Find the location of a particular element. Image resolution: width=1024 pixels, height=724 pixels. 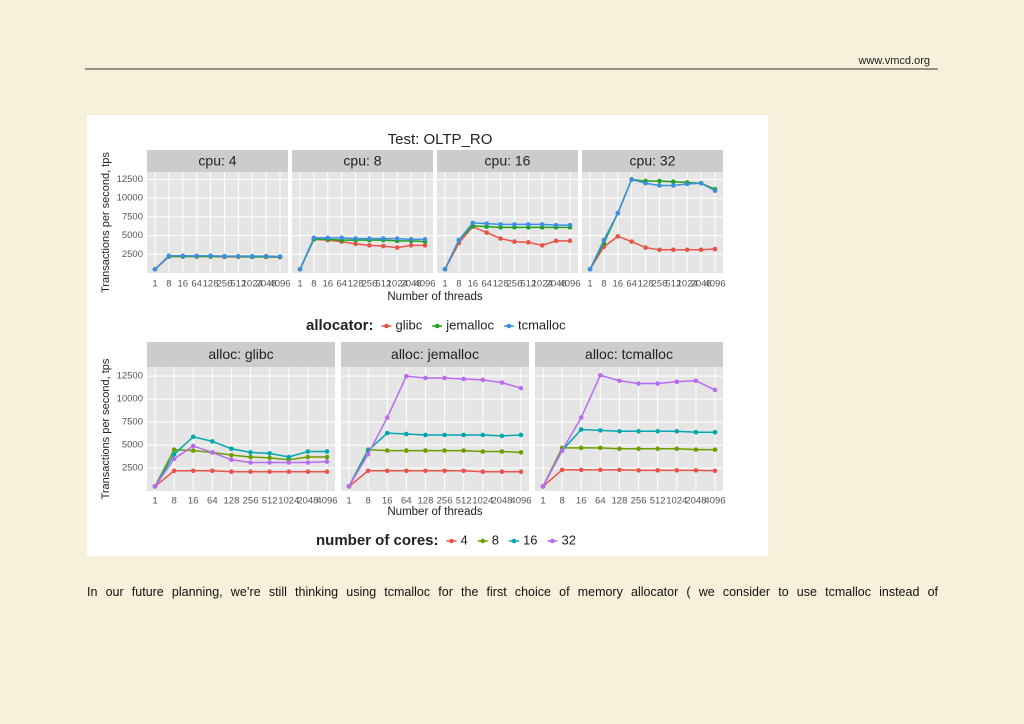

legend-label: tcmalloc is located at coordinates (542, 324).